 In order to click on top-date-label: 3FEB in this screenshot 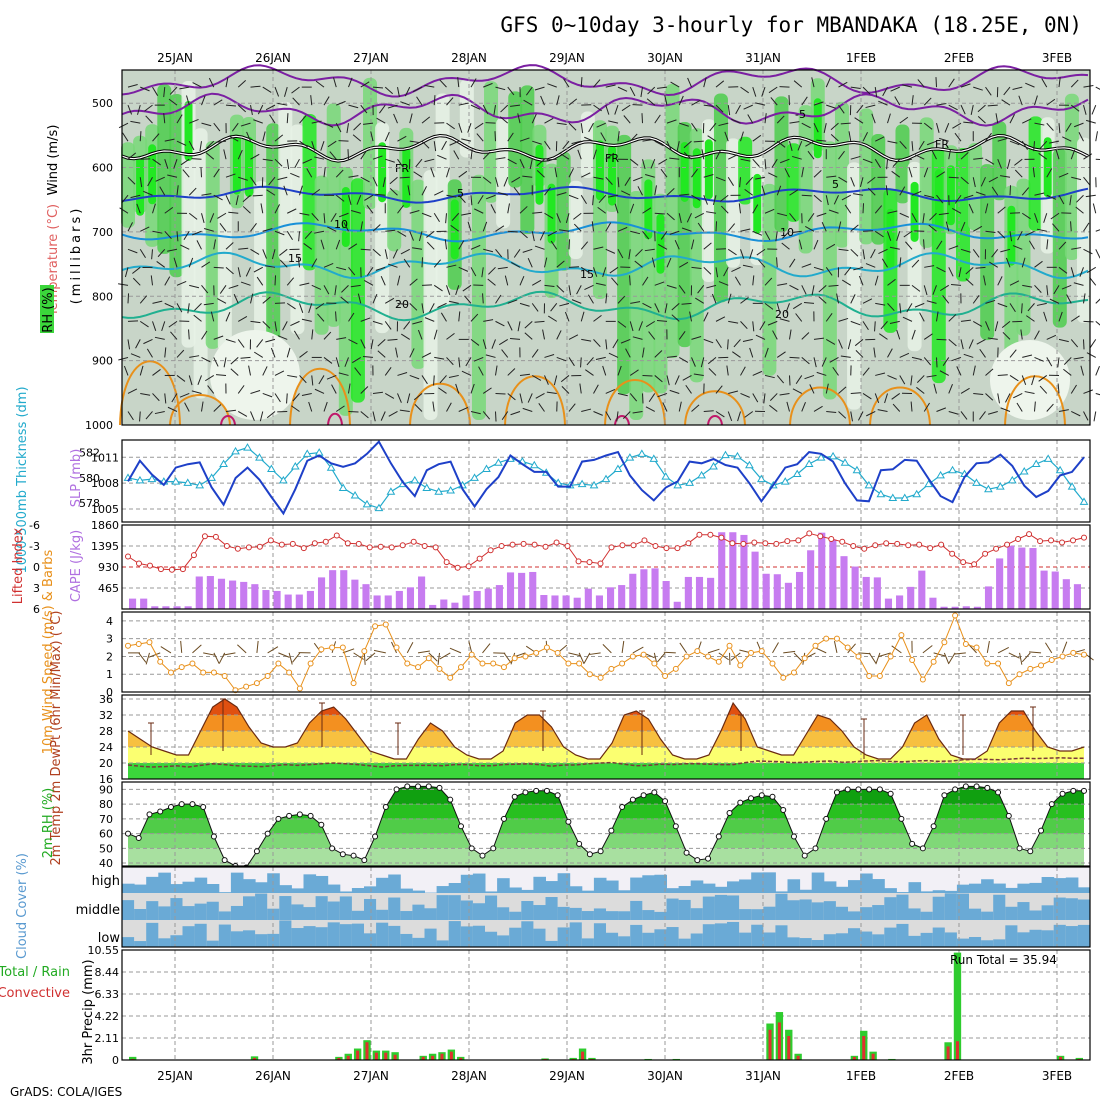, I will do `click(1057, 58)`.